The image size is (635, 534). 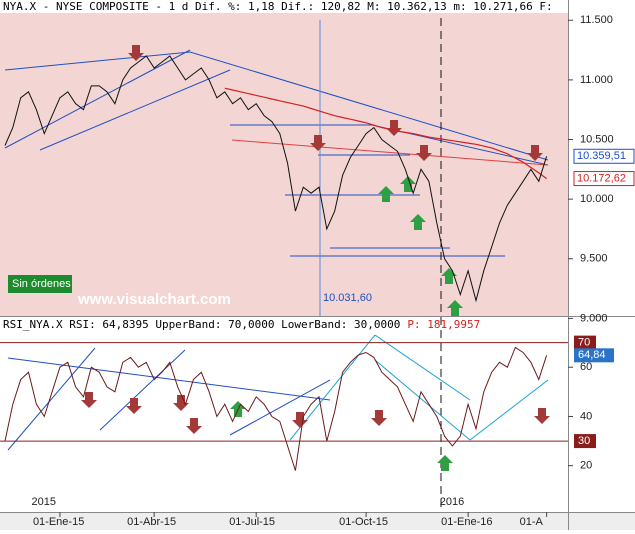 I want to click on price-label: 10.172,62, so click(x=601, y=178).